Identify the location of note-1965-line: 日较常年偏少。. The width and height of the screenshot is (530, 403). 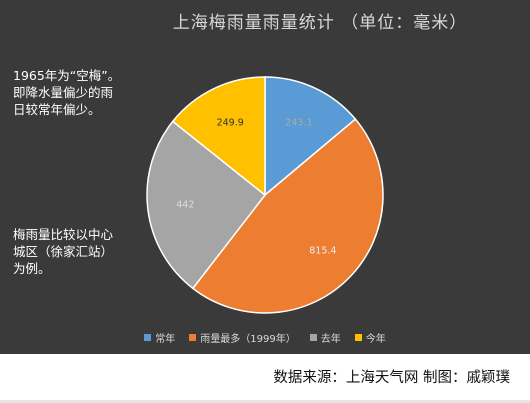
(57, 109).